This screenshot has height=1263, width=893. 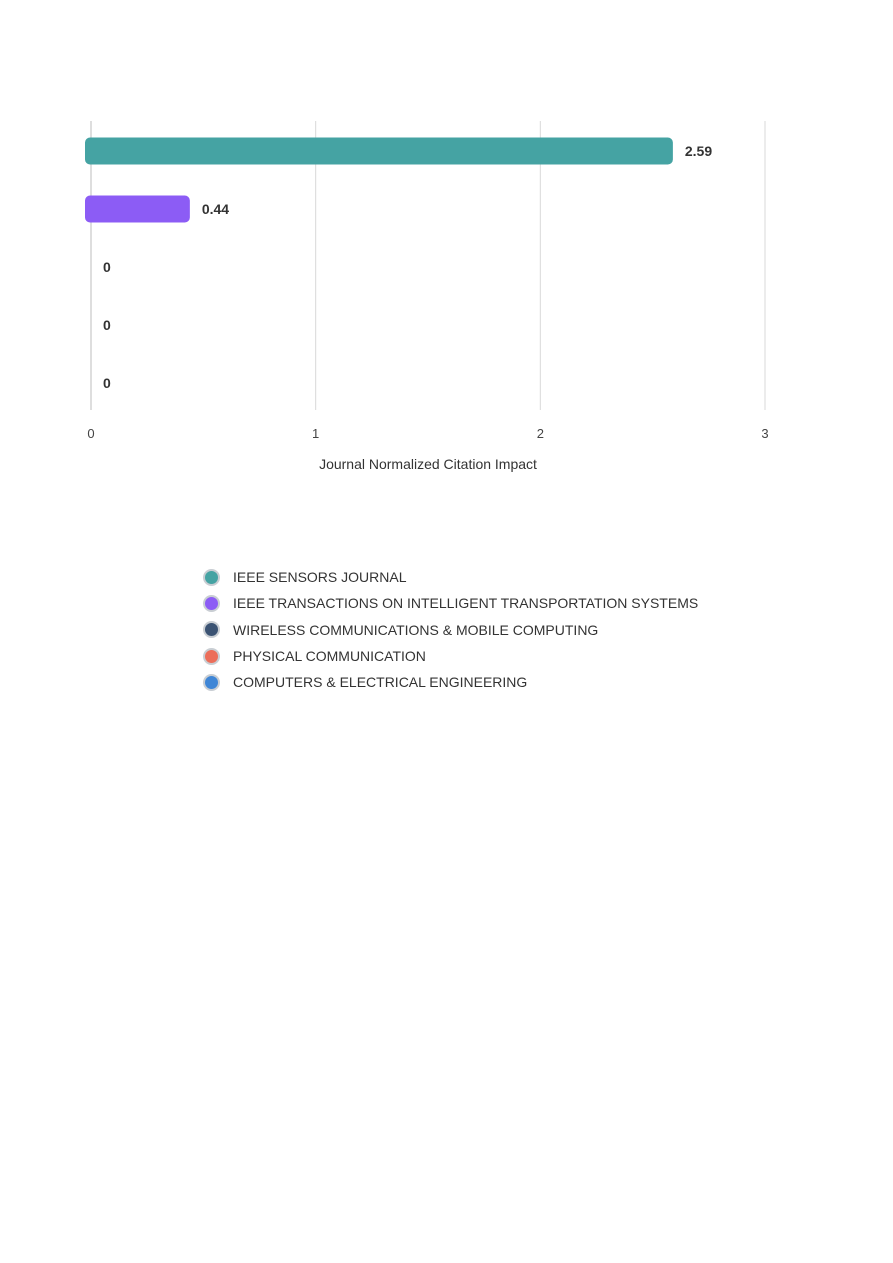 What do you see at coordinates (698, 151) in the screenshot?
I see `data-label: 2.59` at bounding box center [698, 151].